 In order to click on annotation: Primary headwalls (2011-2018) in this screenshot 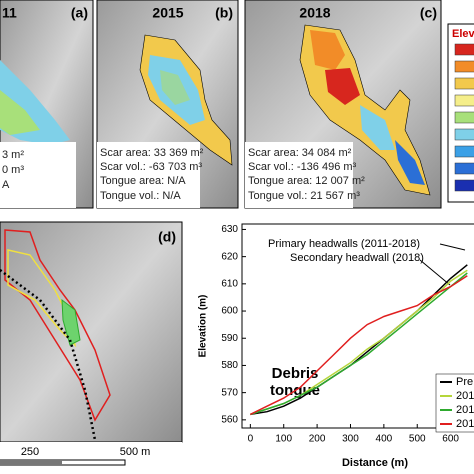, I will do `click(344, 244)`.